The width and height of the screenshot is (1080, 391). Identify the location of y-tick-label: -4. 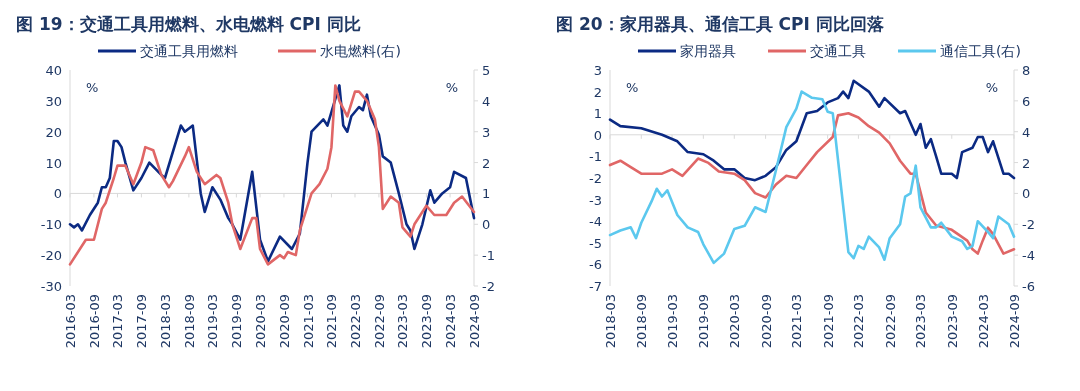
(595, 222).